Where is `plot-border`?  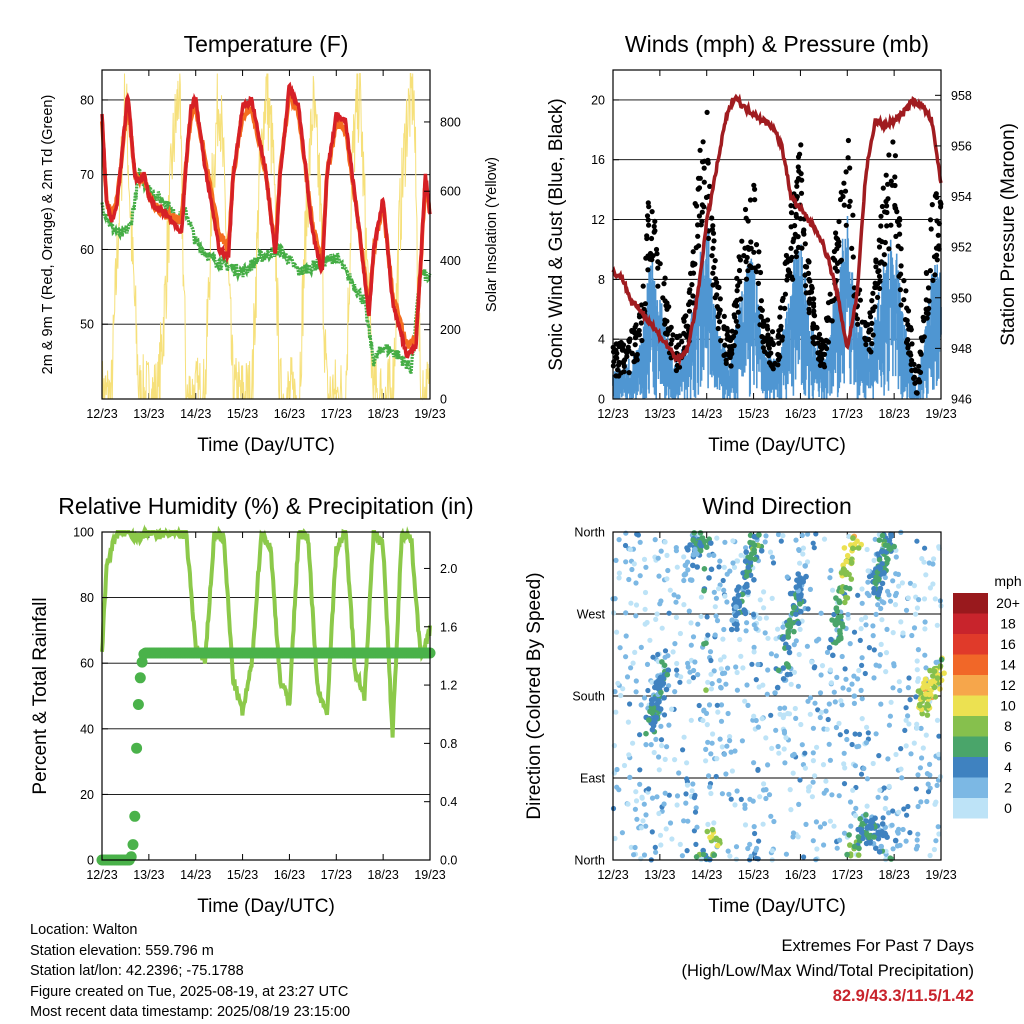 plot-border is located at coordinates (266, 234).